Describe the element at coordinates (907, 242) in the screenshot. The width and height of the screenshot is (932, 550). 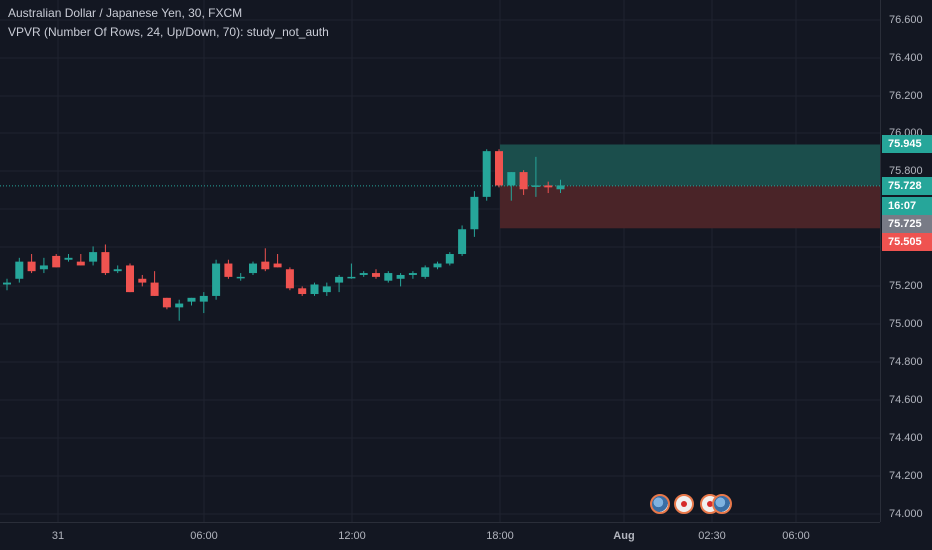
I see `stop-price-badge: 75.505` at that location.